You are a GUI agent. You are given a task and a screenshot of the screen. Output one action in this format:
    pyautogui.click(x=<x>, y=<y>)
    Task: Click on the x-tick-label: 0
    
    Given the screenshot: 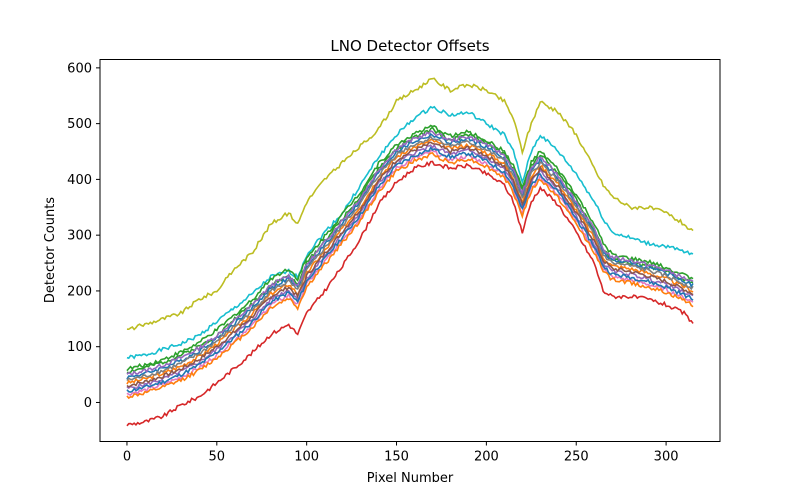 What is the action you would take?
    pyautogui.click(x=127, y=457)
    